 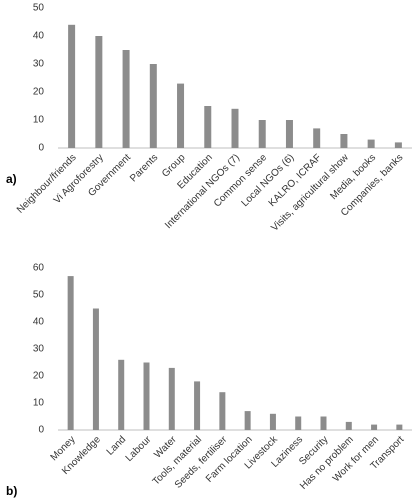 What do you see at coordinates (11, 491) in the screenshot?
I see `panel-label: b)` at bounding box center [11, 491].